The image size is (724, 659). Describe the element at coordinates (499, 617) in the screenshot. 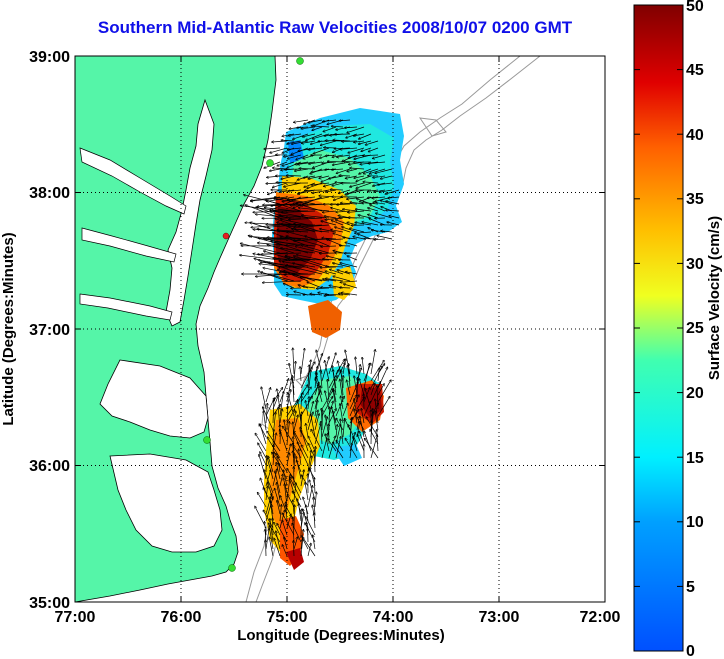

I see `x-tick-label: 73:00` at that location.